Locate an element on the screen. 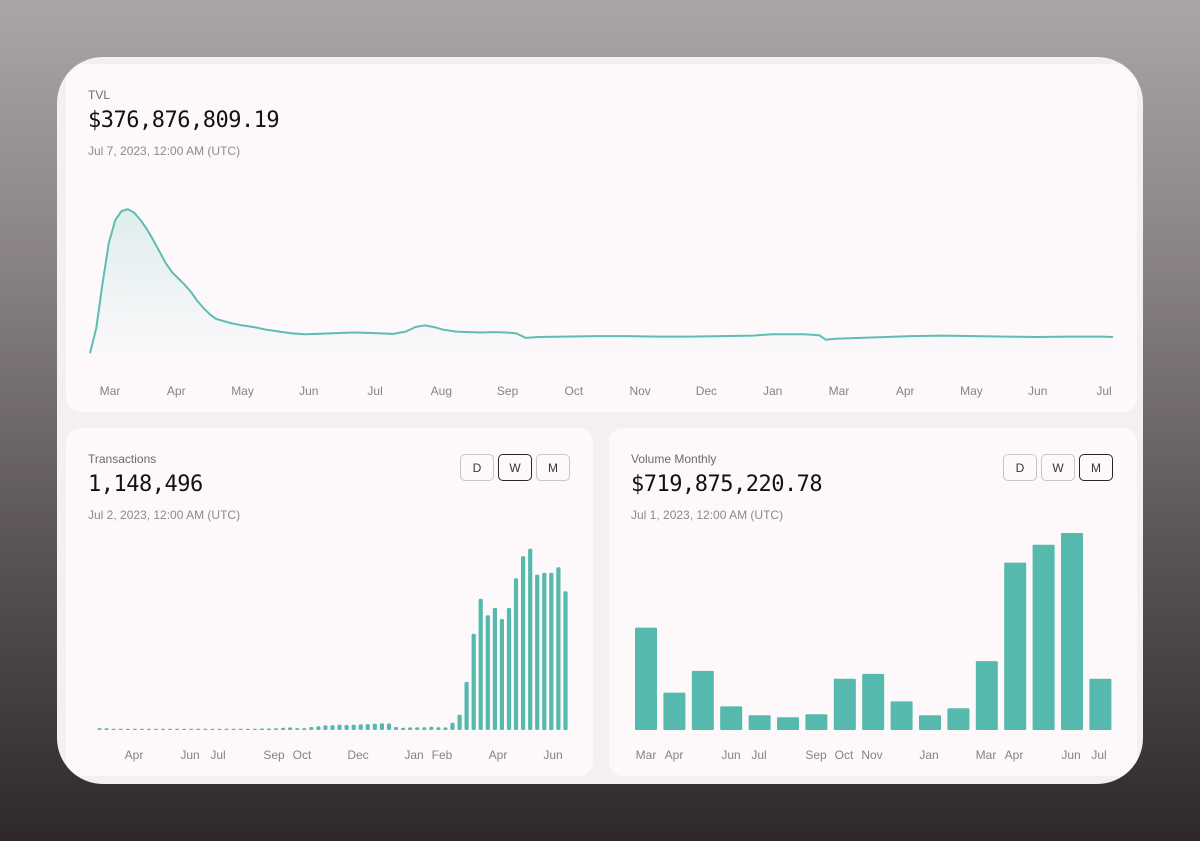 The height and width of the screenshot is (841, 1200). tvl-series-line is located at coordinates (601, 281).